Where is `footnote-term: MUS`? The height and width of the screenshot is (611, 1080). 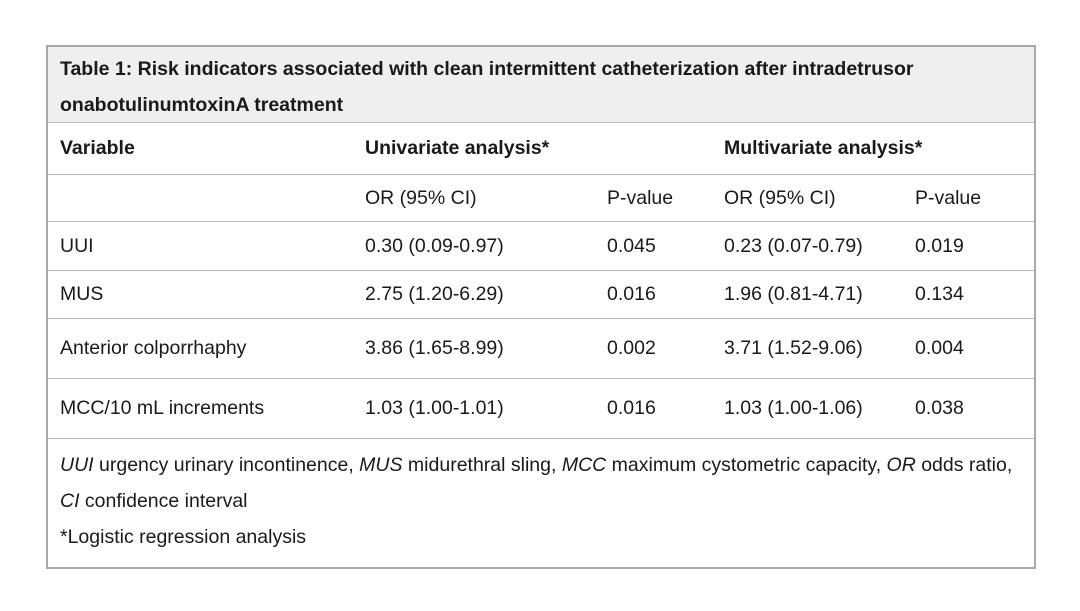 footnote-term: MUS is located at coordinates (381, 465).